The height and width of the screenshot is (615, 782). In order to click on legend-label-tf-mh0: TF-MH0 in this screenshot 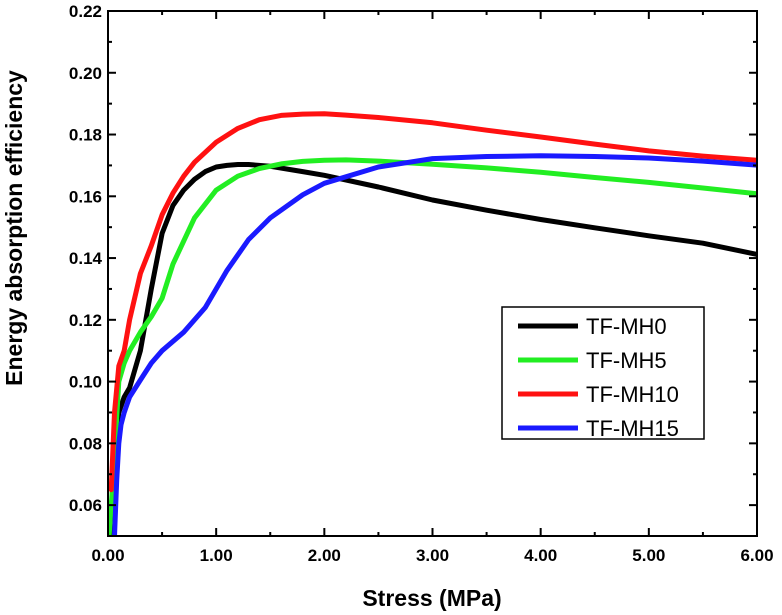, I will do `click(626, 326)`.